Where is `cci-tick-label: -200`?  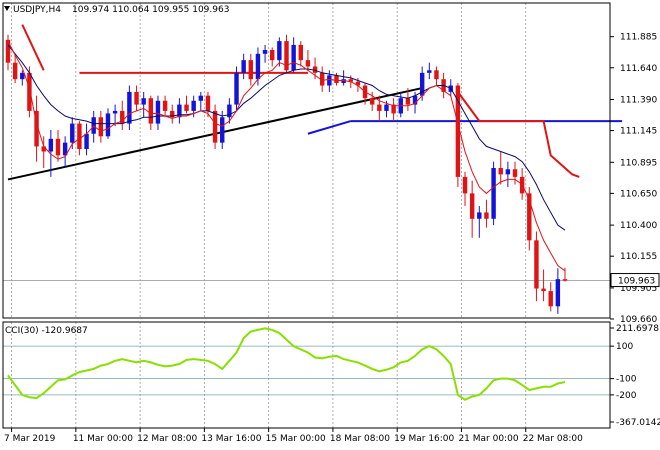 cci-tick-label: -200 is located at coordinates (626, 396).